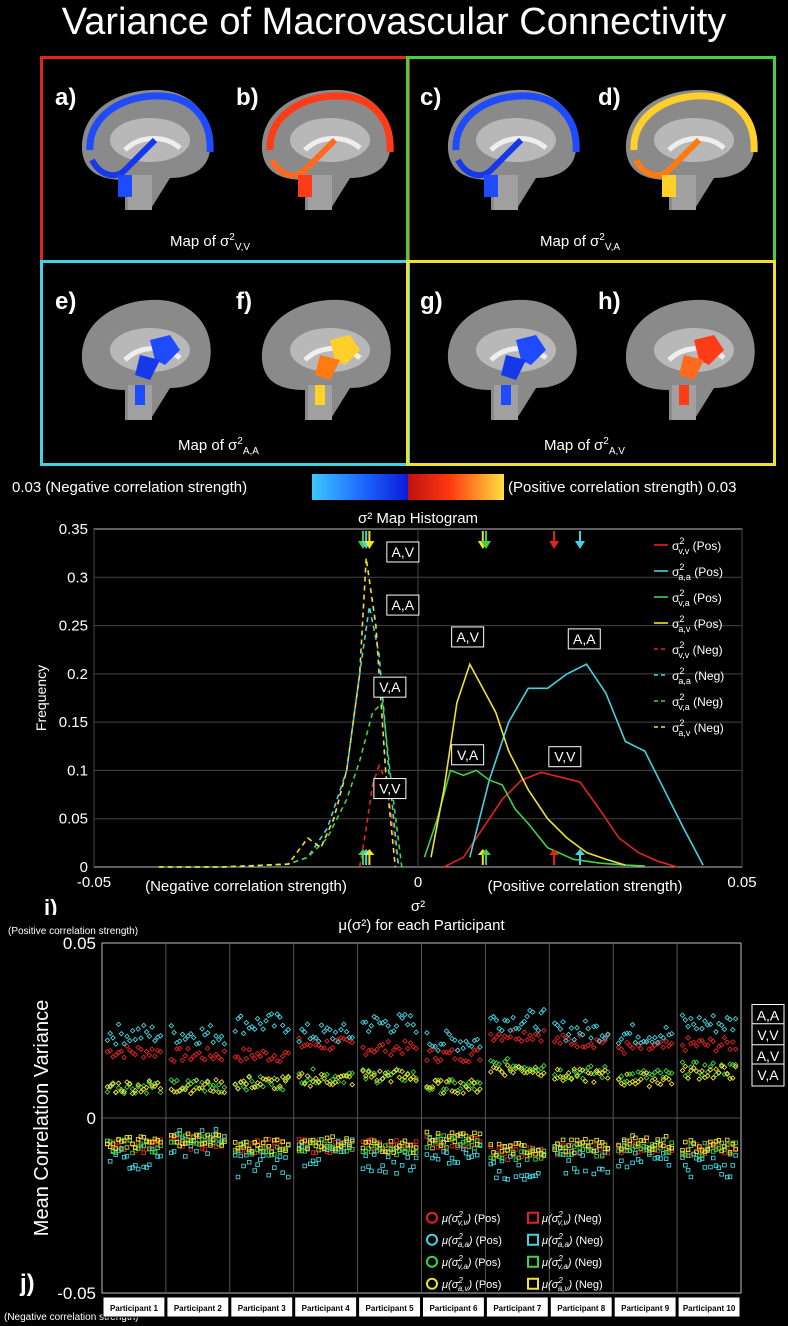 This screenshot has width=788, height=1326. Describe the element at coordinates (403, 605) in the screenshot. I see `peak-label: A,A` at that location.